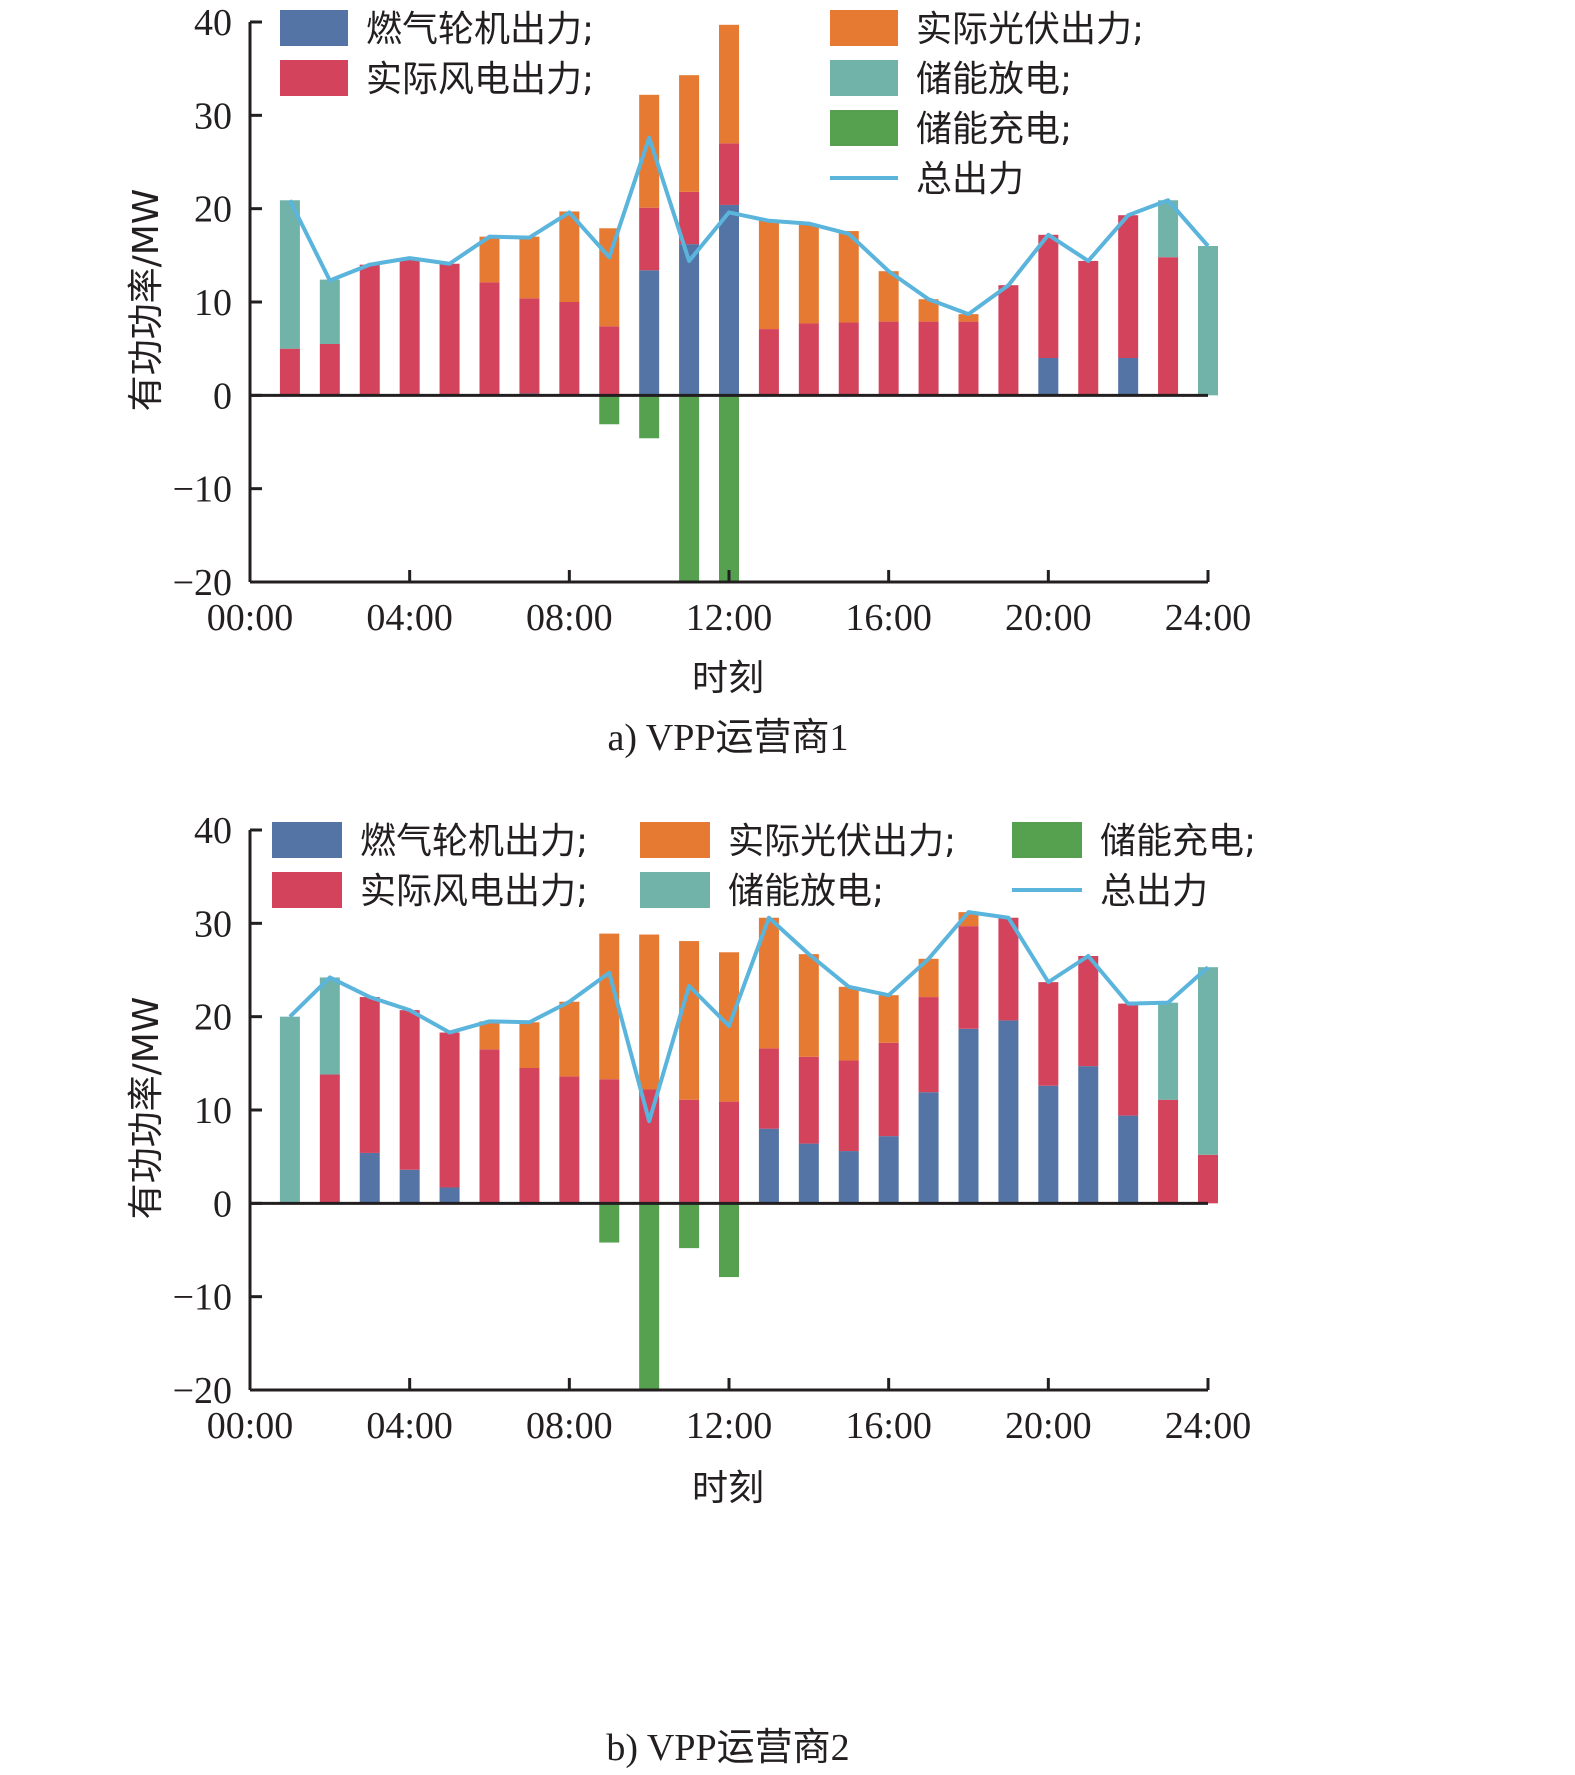  I want to click on x-tick-label: 12:00, so click(729, 1426).